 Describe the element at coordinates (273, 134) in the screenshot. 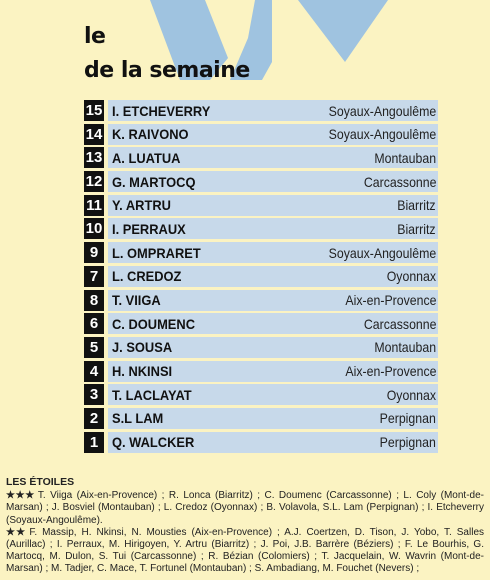

I see `player-bar: K. RAIVONO Soyaux-Angoulême` at that location.